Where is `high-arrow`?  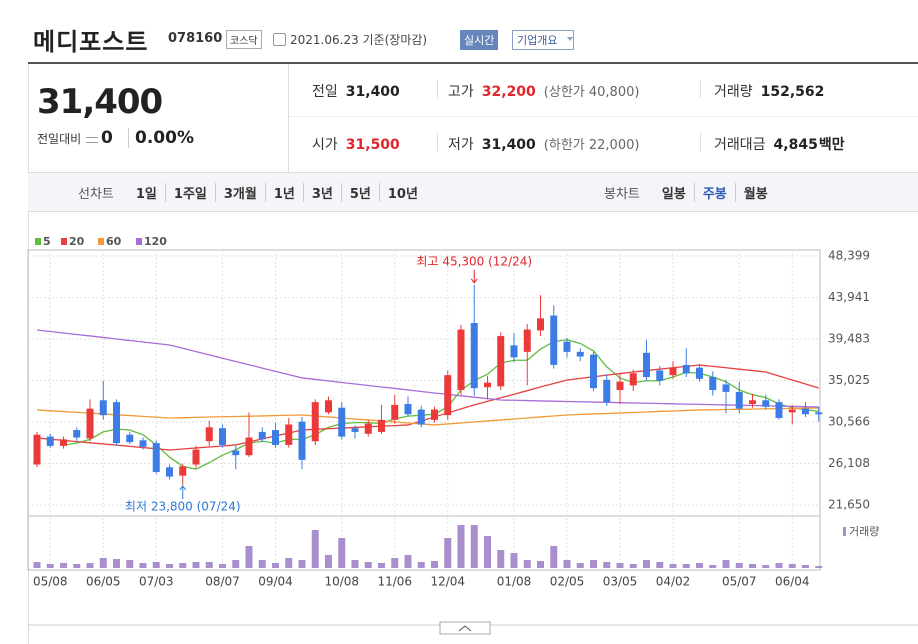 high-arrow is located at coordinates (474, 276).